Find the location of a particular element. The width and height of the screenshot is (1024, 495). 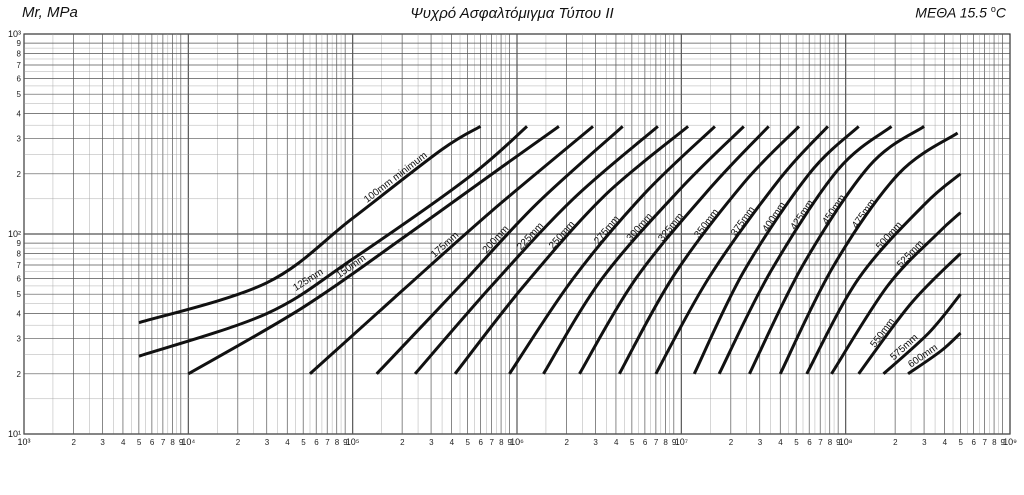

curve-300mm is located at coordinates (643, 250).